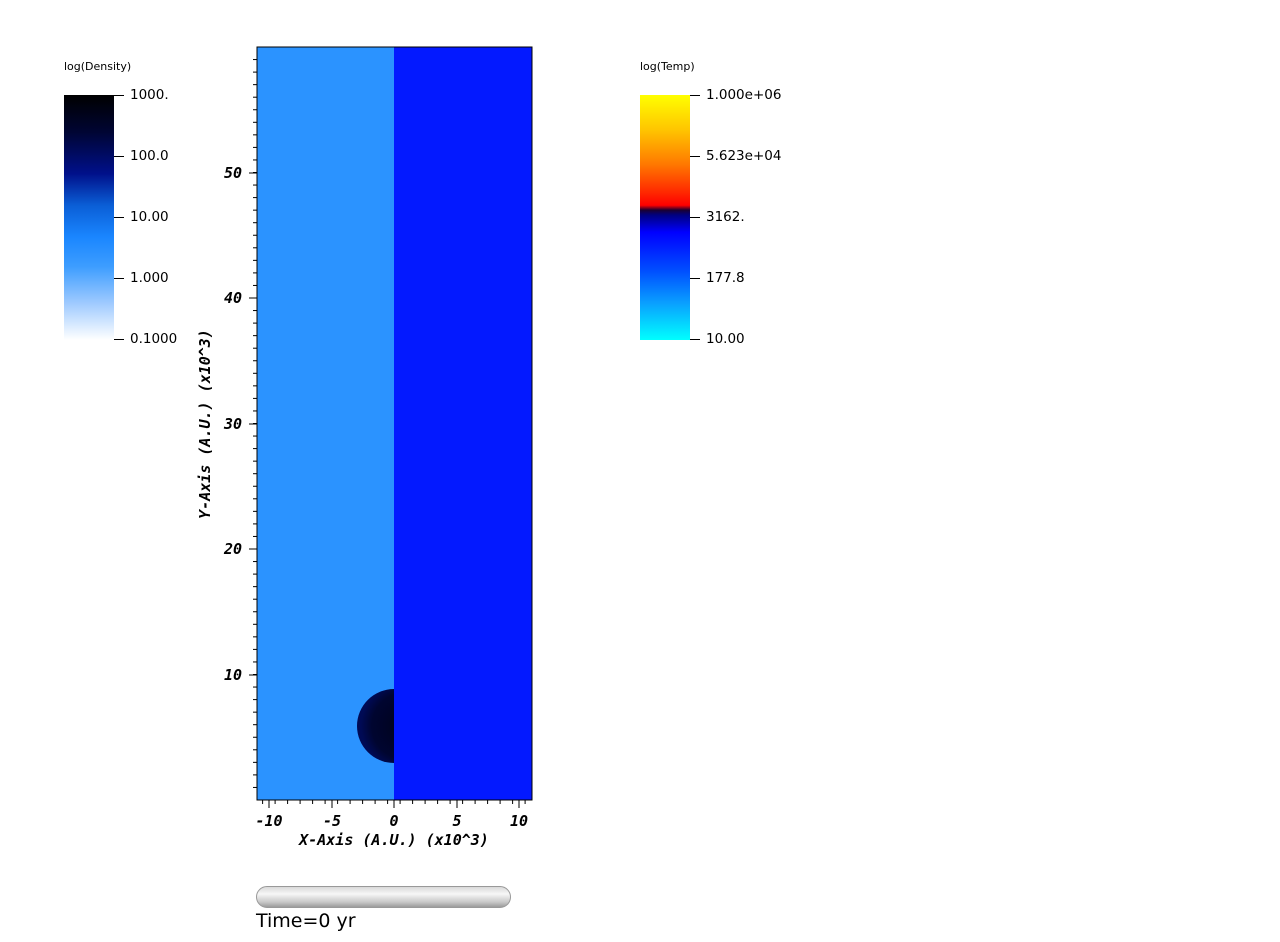 Image resolution: width=1280 pixels, height=942 pixels. Describe the element at coordinates (149, 95) in the screenshot. I see `density-tick-label: 1000.` at that location.